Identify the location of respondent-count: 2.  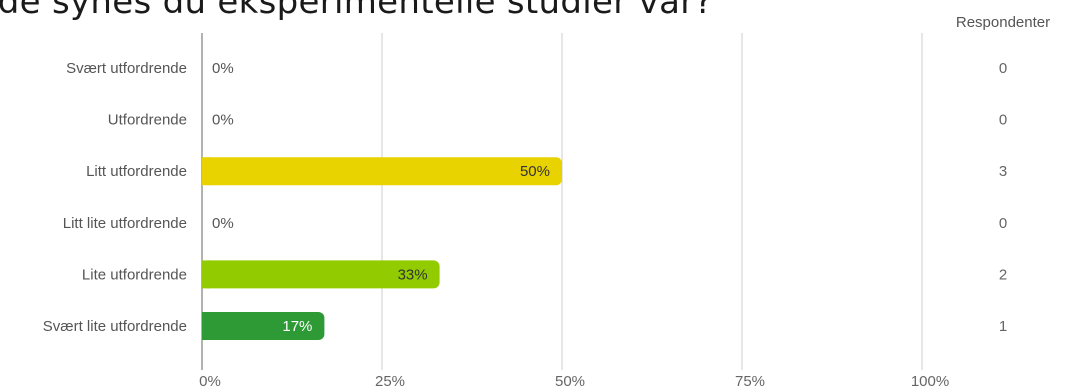
(1003, 274).